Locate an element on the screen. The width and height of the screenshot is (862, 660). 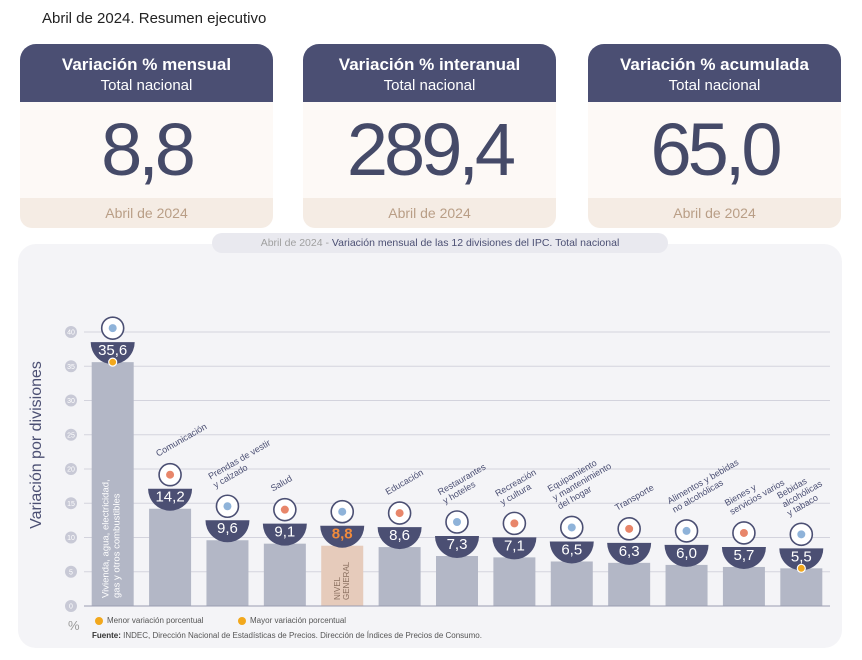
category-label: Transporte is located at coordinates (634, 497).